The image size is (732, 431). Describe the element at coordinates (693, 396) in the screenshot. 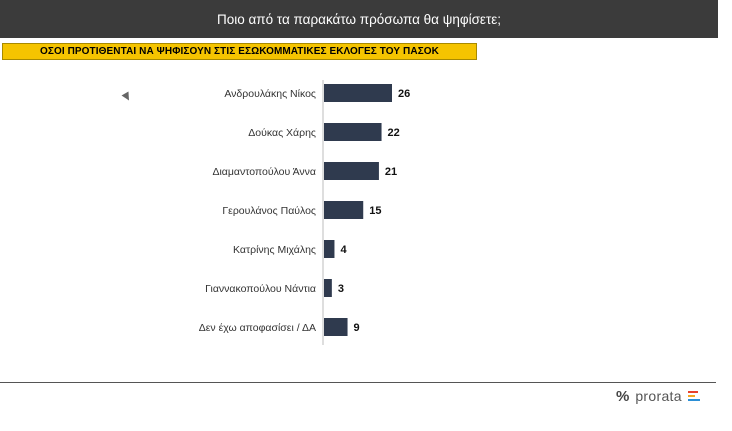

I see `logo-bars-icon` at that location.